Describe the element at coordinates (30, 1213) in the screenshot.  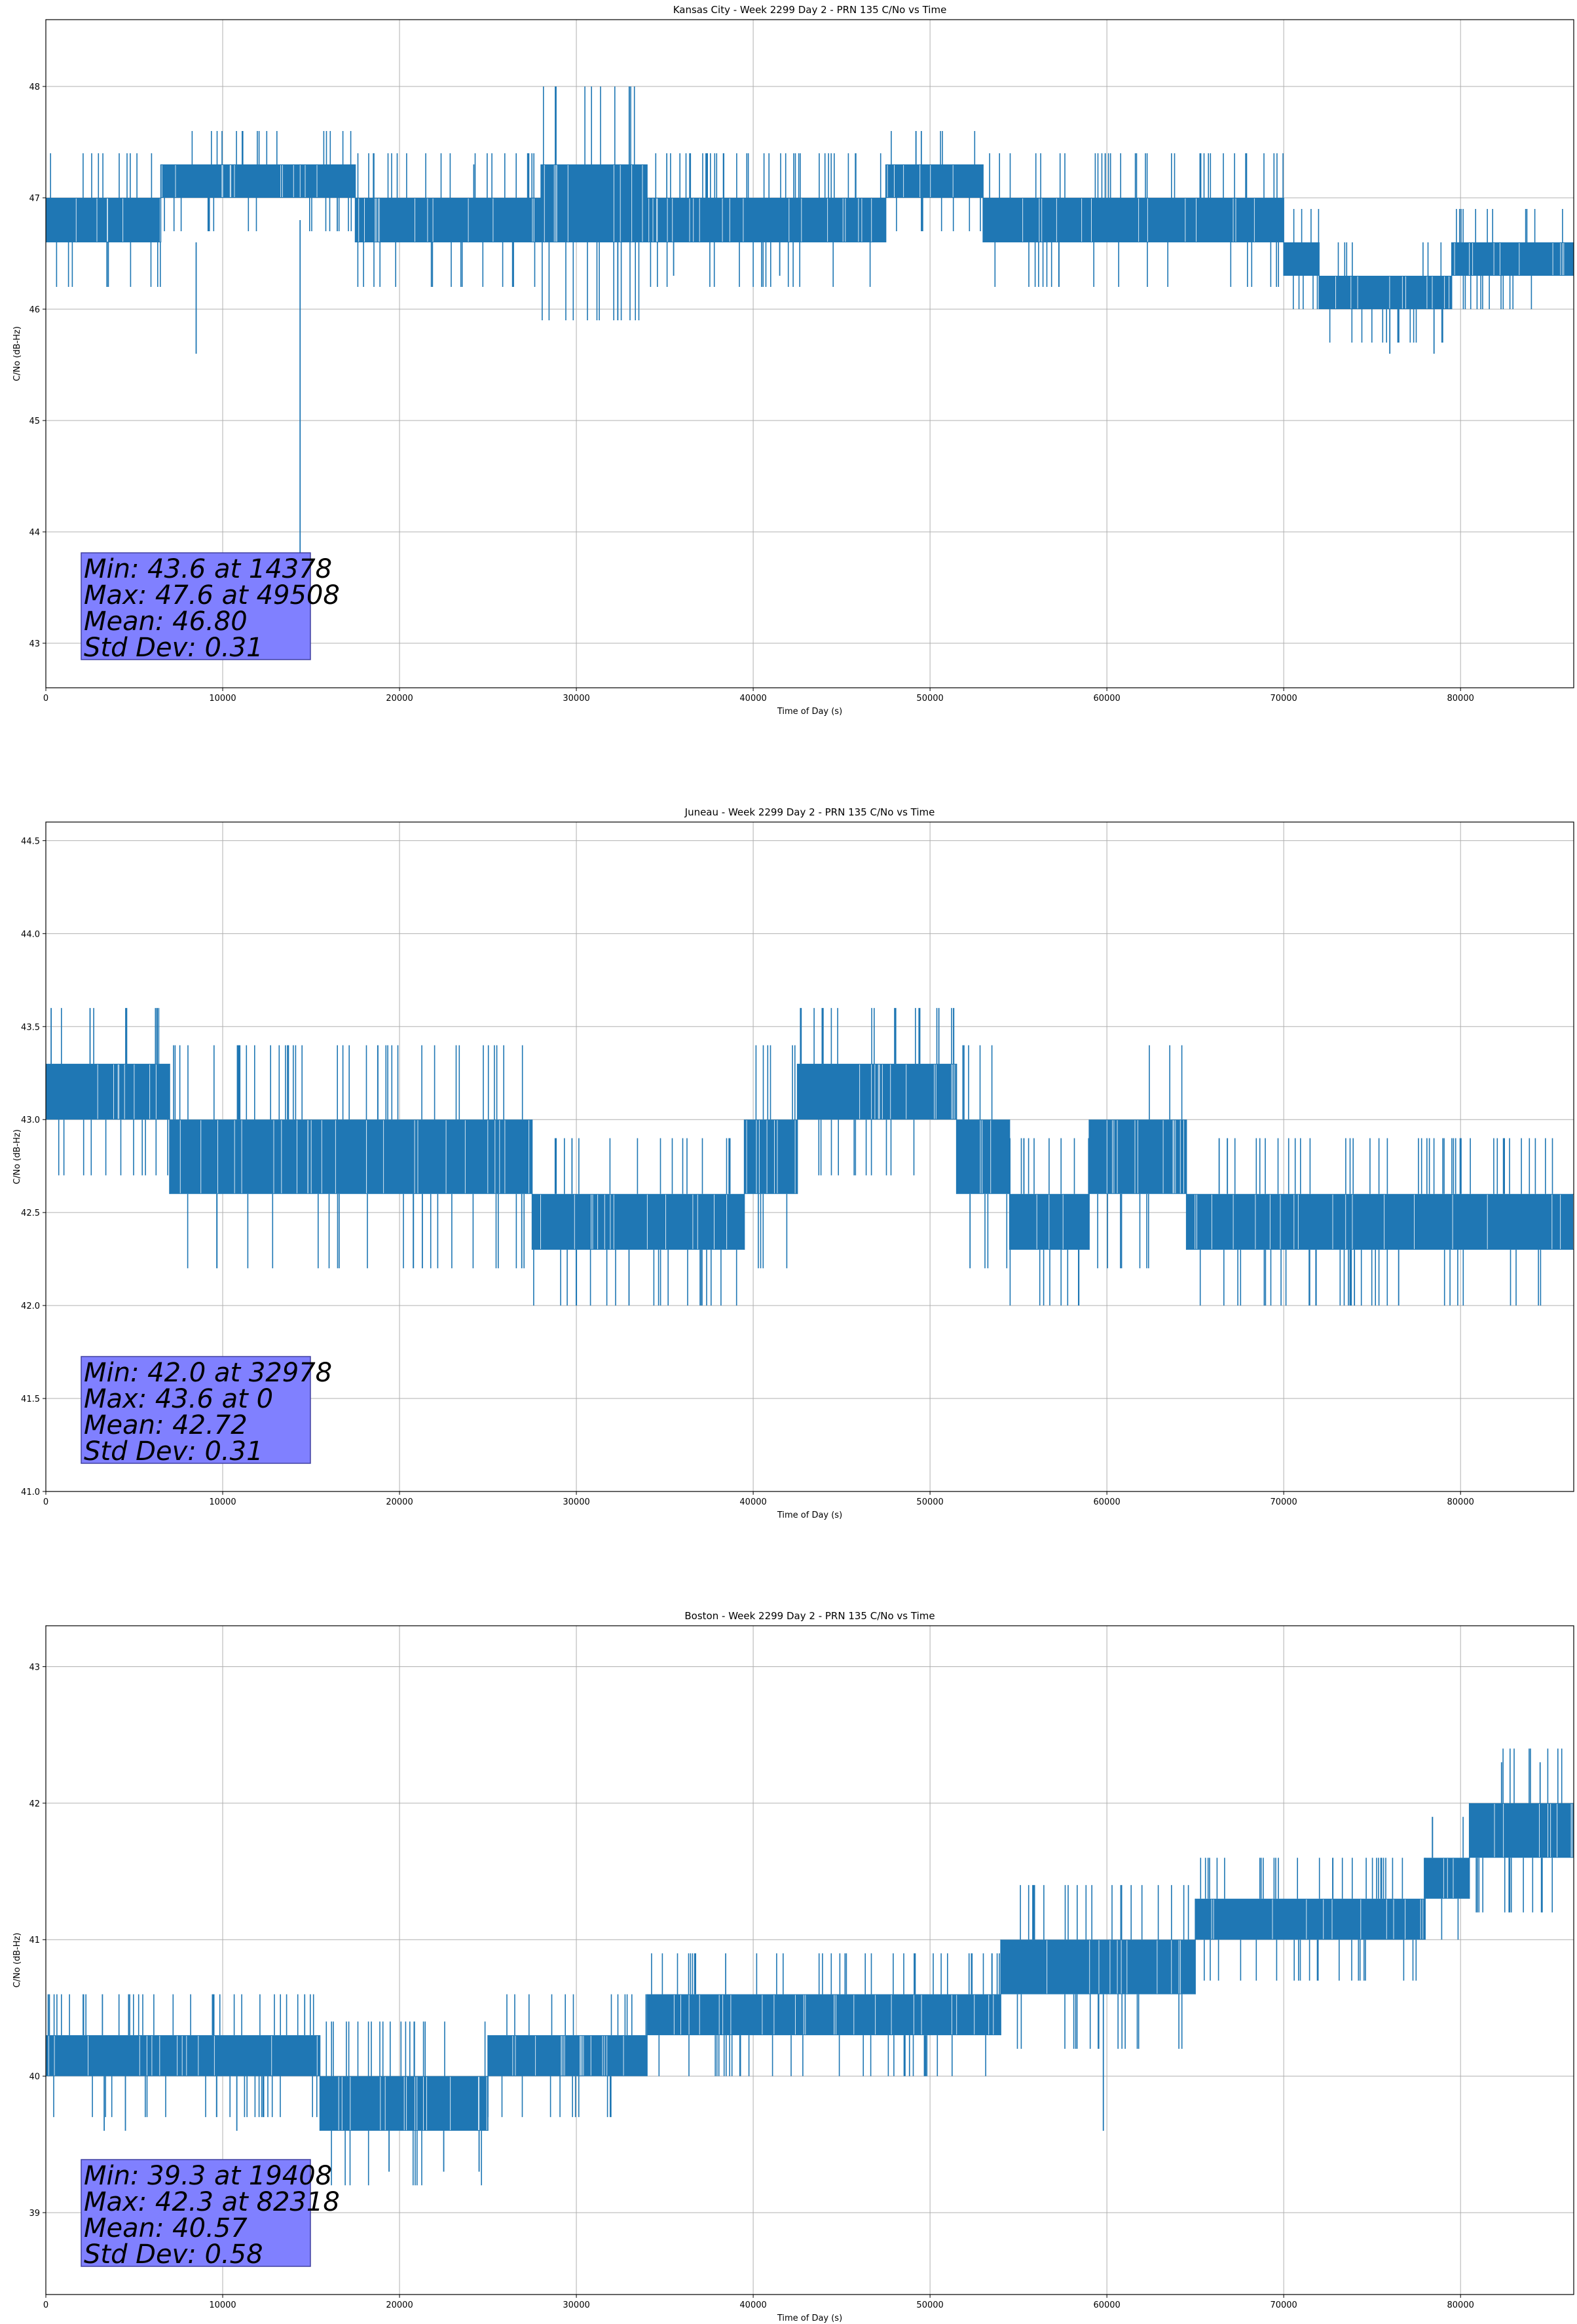
I see `y-tick-label: 42.5` at that location.